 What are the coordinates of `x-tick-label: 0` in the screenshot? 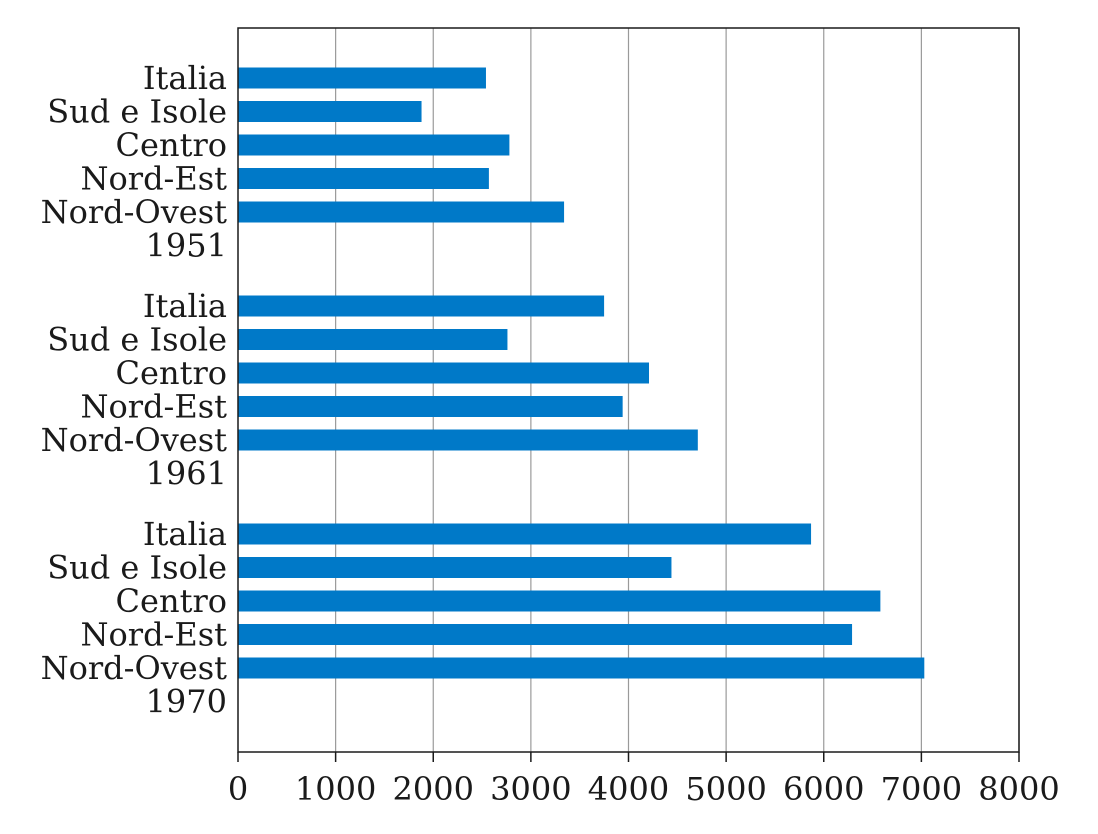 It's located at (238, 789).